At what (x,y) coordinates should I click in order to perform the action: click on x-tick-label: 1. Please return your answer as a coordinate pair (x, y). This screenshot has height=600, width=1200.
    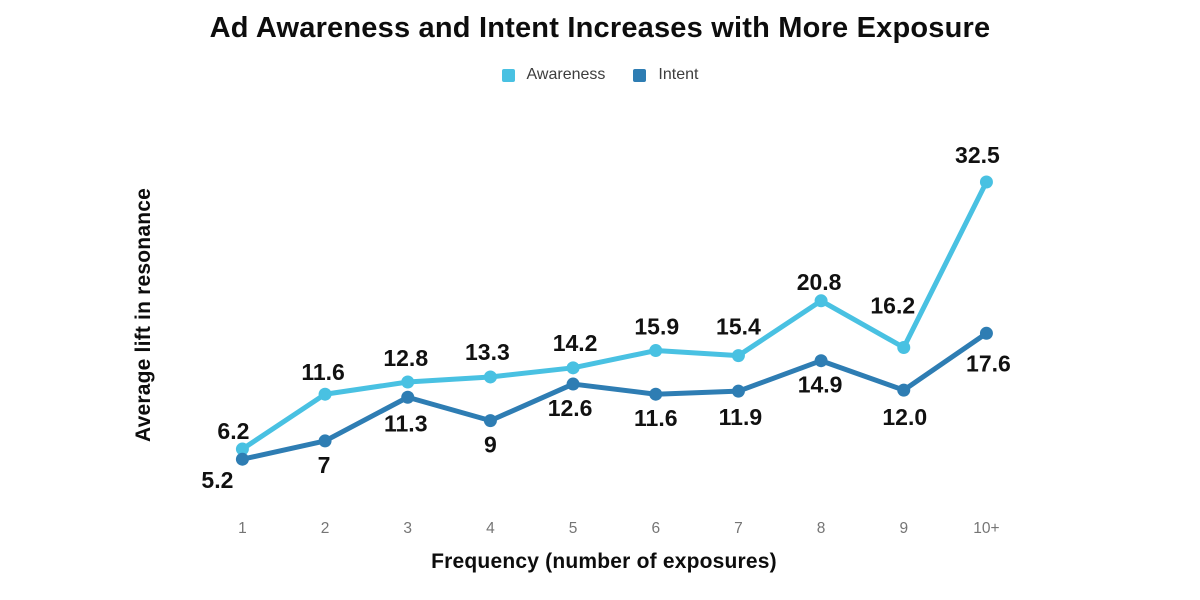
    Looking at the image, I should click on (242, 528).